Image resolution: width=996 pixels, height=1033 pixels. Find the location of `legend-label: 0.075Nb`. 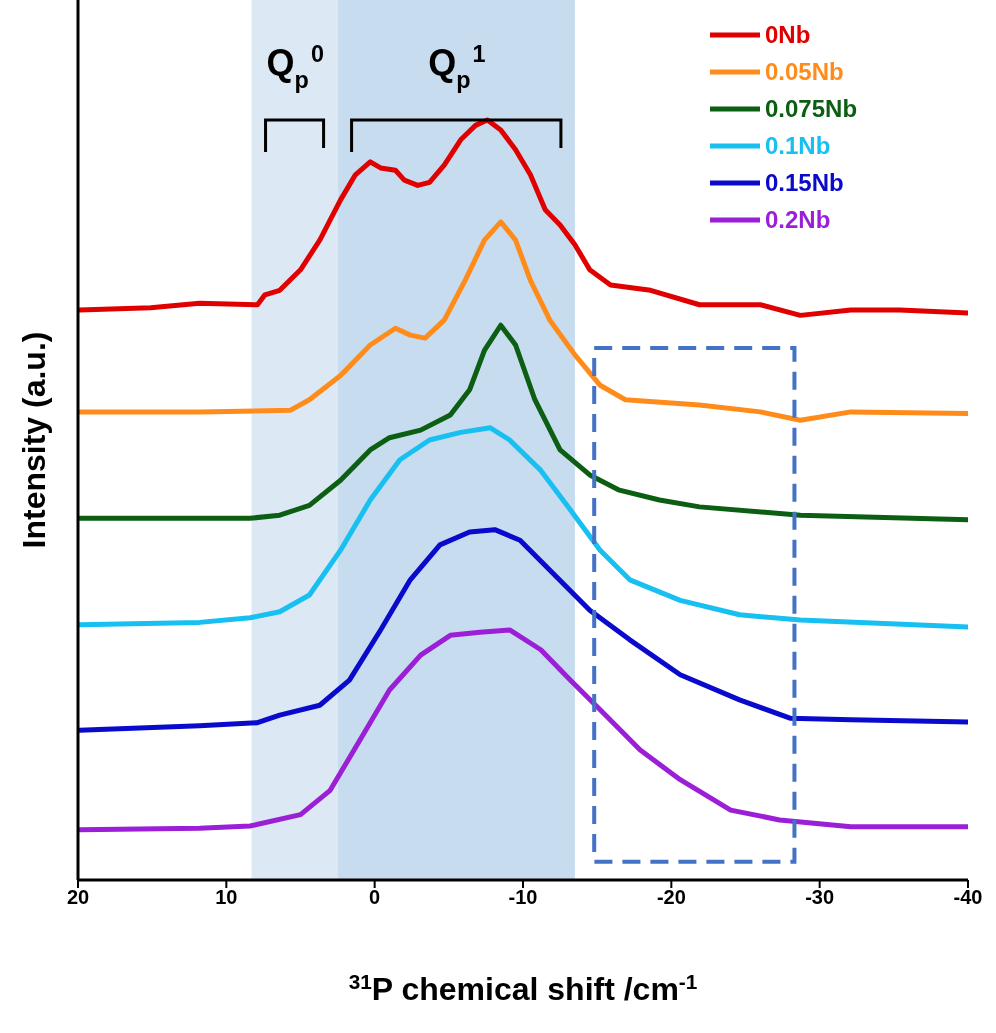

legend-label: 0.075Nb is located at coordinates (811, 108).